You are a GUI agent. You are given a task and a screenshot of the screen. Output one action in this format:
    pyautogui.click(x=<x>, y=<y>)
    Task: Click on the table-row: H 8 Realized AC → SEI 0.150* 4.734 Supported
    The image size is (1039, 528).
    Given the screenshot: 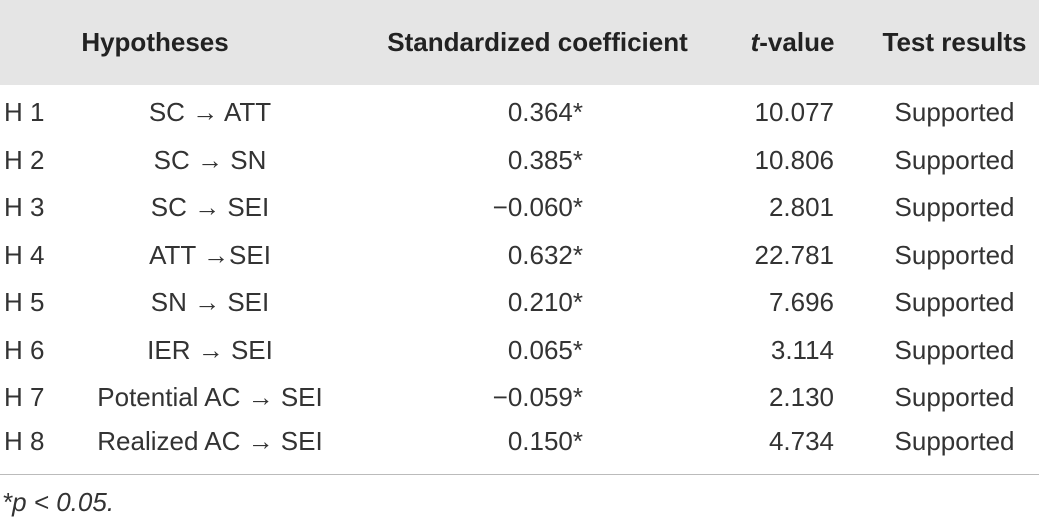 What is the action you would take?
    pyautogui.click(x=519, y=448)
    